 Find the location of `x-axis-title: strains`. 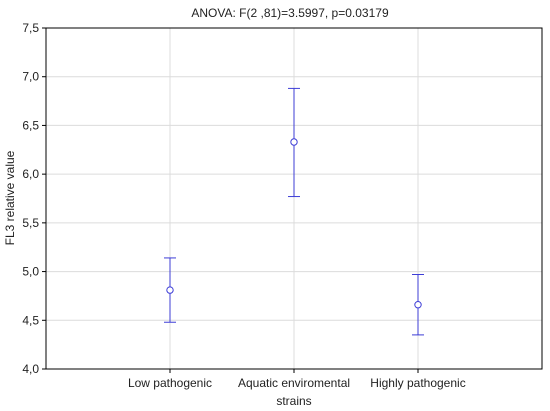

x-axis-title: strains is located at coordinates (293, 401).